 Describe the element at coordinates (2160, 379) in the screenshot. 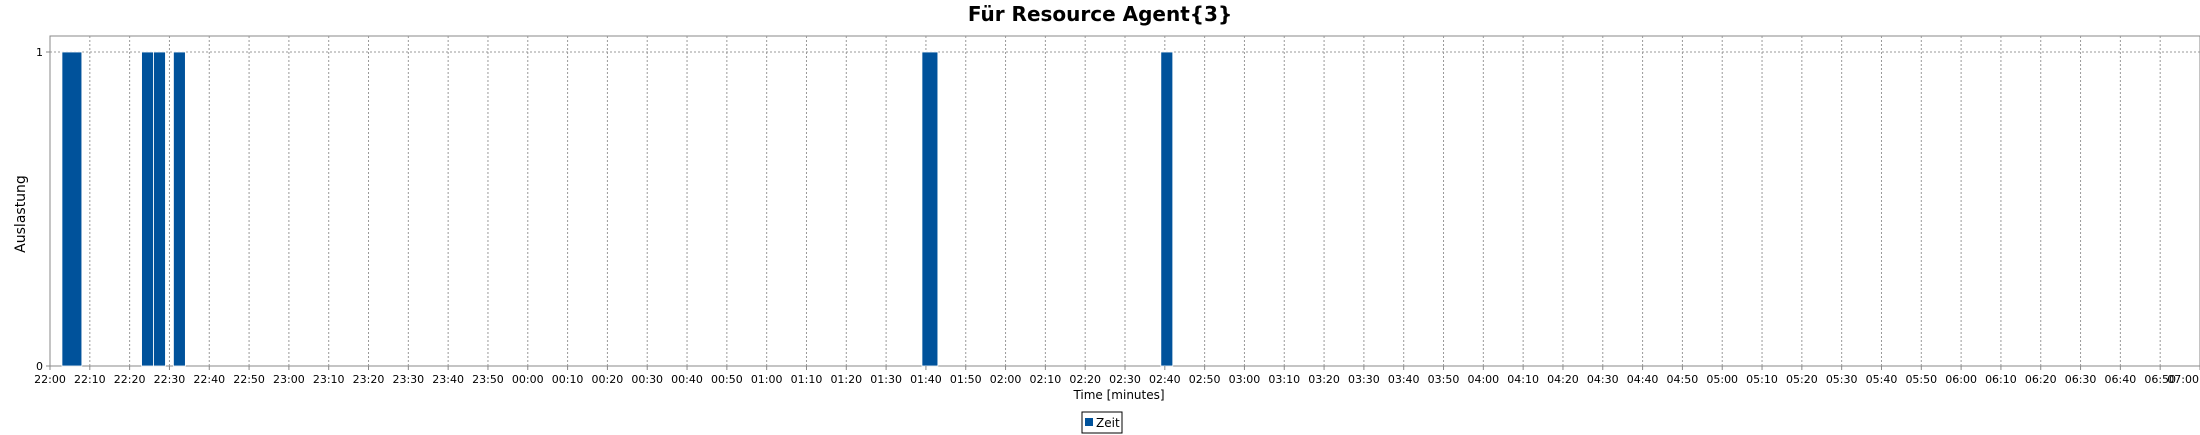

I see `x-tick-label: 06:50` at that location.